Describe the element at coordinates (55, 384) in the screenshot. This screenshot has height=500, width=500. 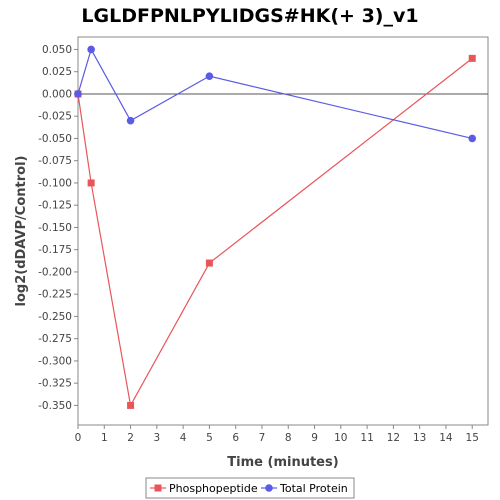
I see `y-tick-label: -0.325` at that location.